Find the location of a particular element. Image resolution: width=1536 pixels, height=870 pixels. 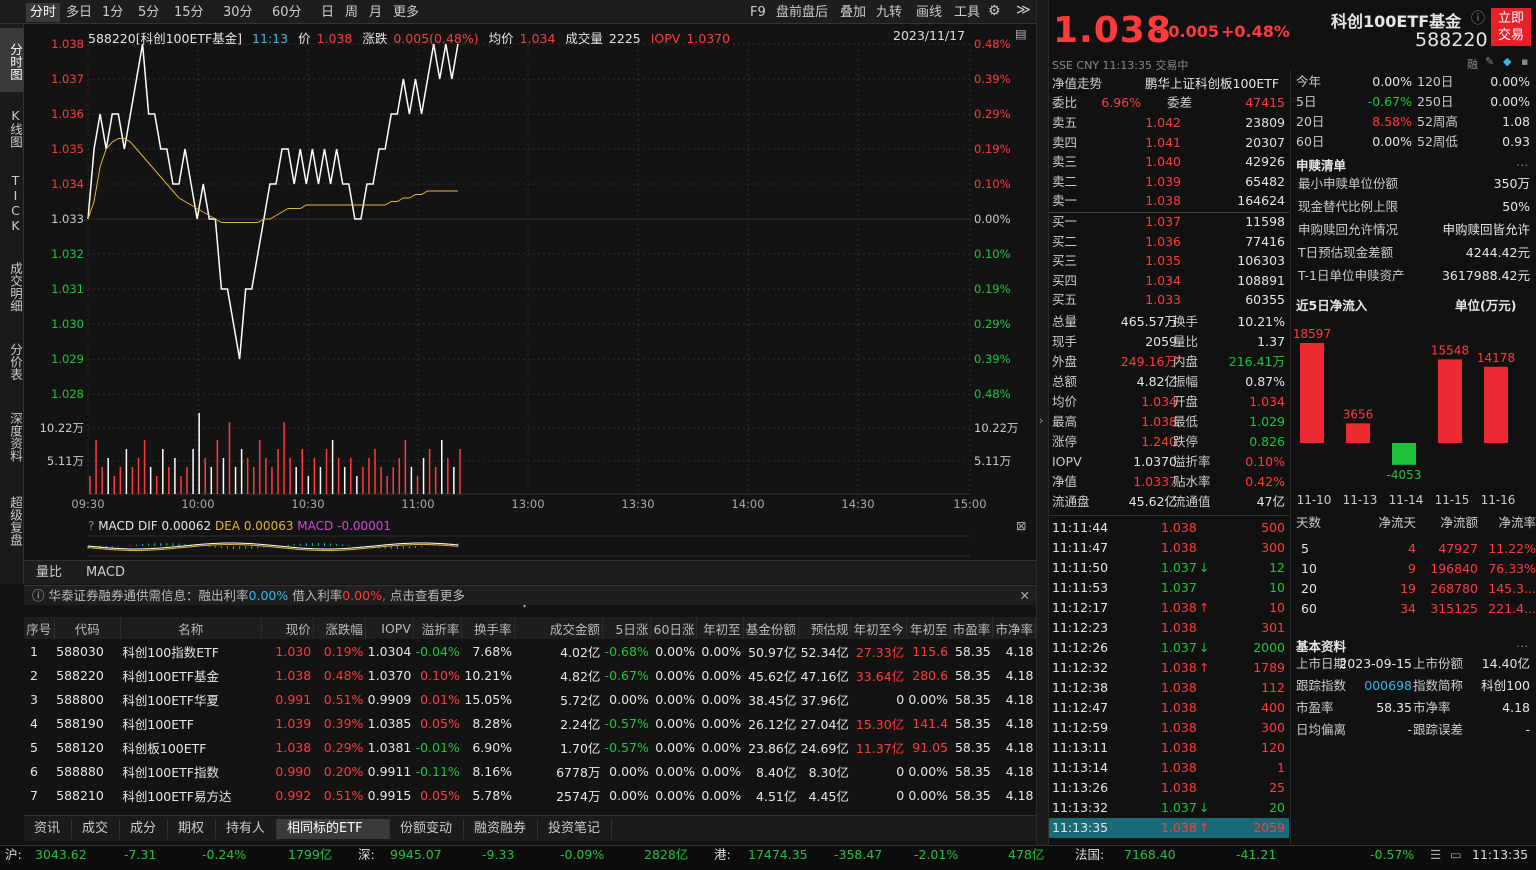

stat-row: 现手 2059 量比 1.37 is located at coordinates (1169, 342).